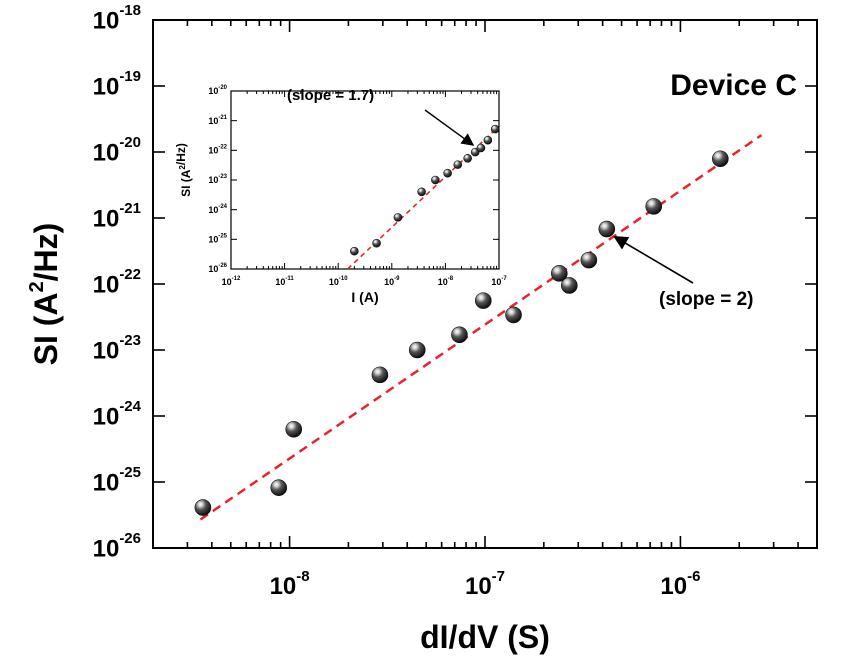  What do you see at coordinates (733, 85) in the screenshot?
I see `device-label: Device C` at bounding box center [733, 85].